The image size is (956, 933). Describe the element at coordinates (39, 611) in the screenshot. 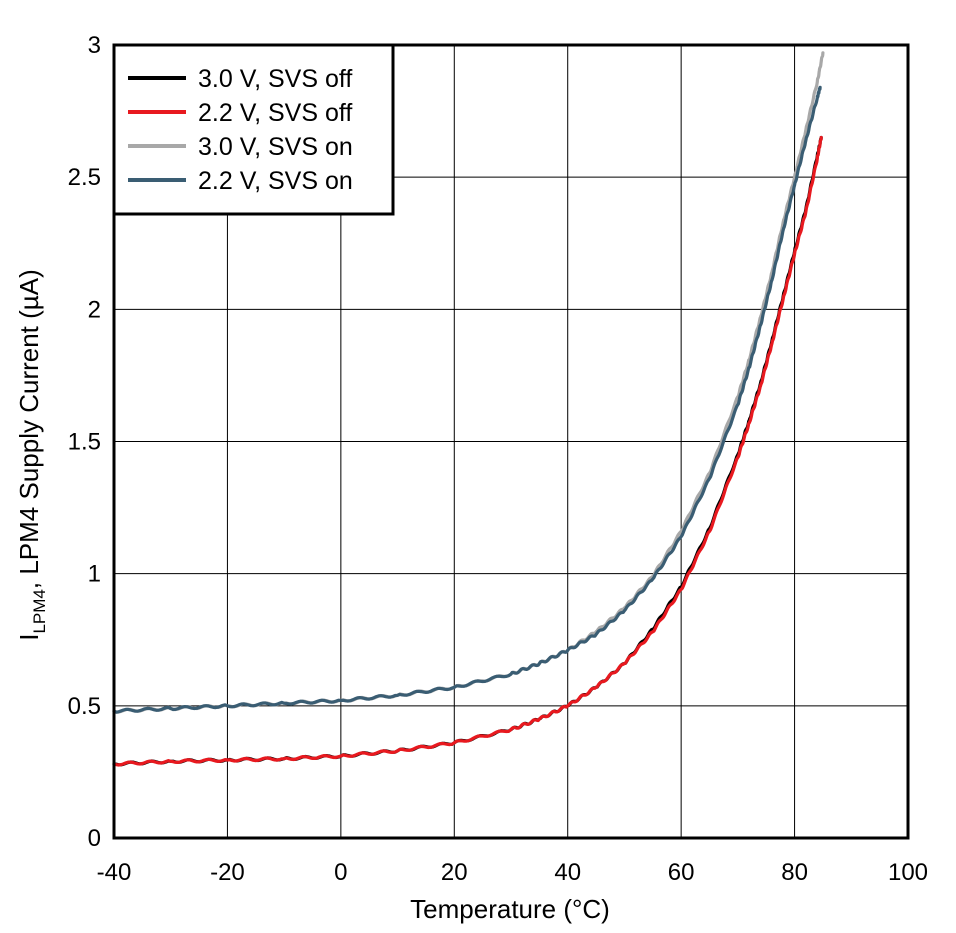

I see `y-axis-title-subscript: LPM4` at that location.